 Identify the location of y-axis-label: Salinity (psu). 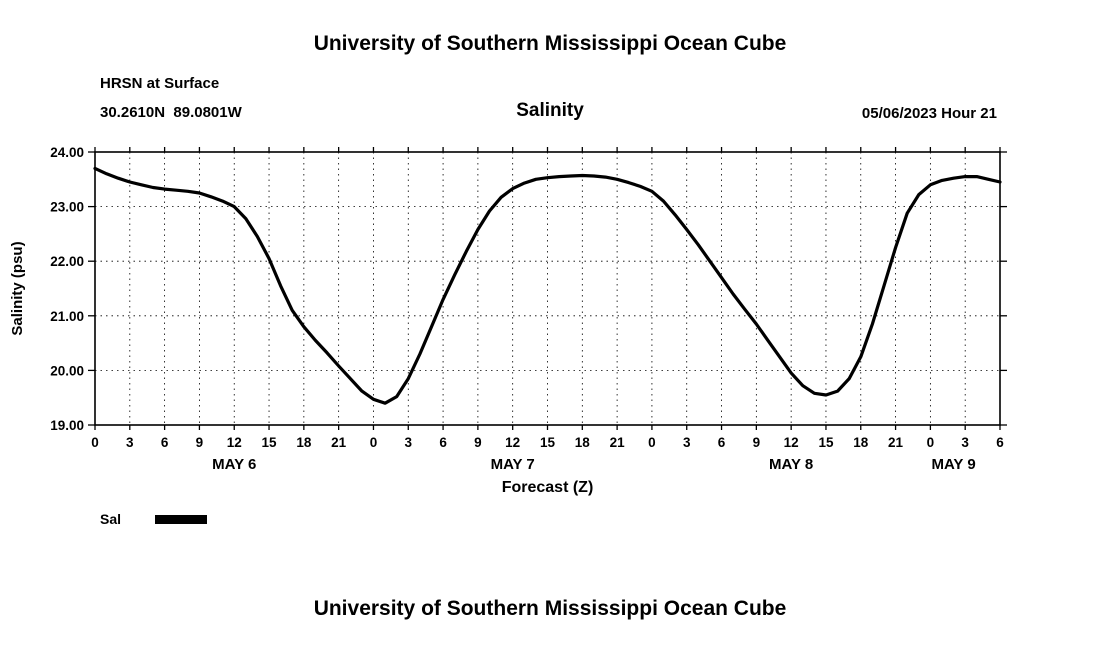
(17, 288).